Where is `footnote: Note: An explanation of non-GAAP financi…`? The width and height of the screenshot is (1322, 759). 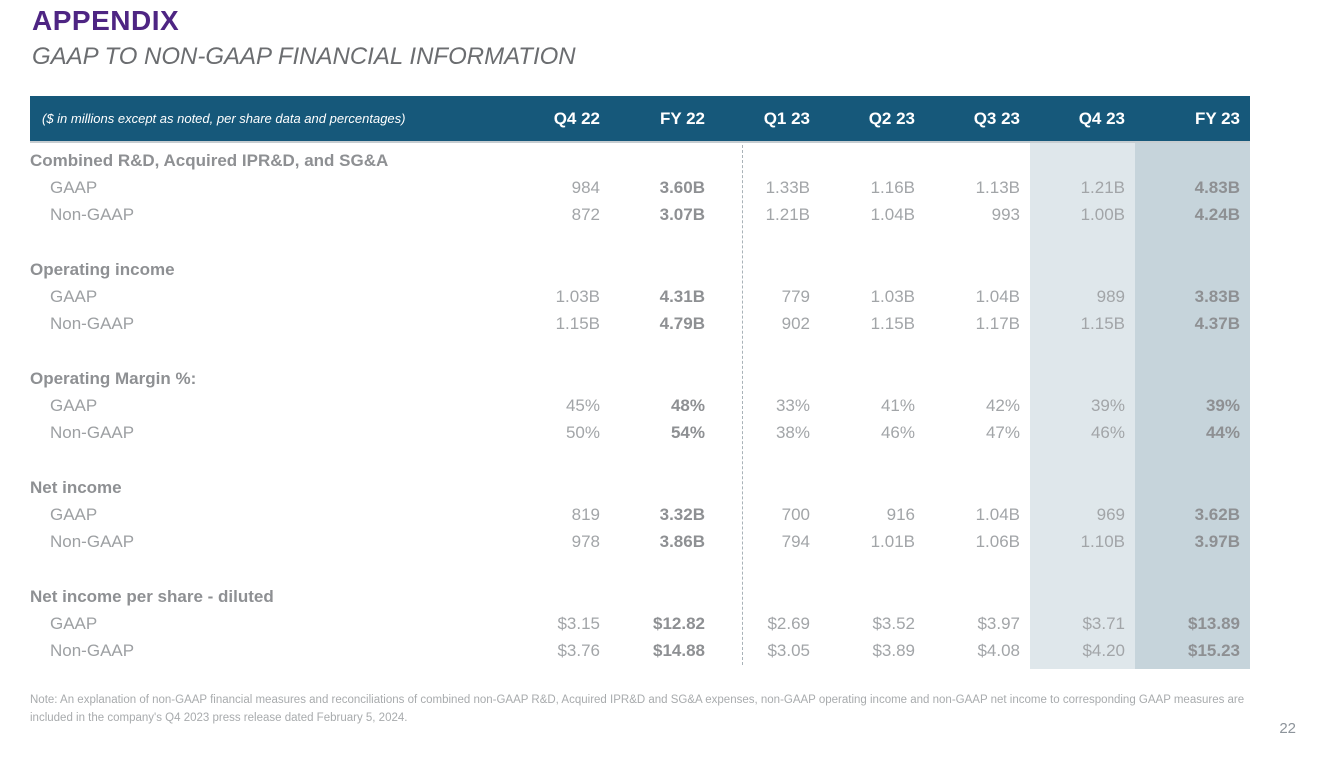 footnote: Note: An explanation of non-GAAP financi… is located at coordinates (637, 709).